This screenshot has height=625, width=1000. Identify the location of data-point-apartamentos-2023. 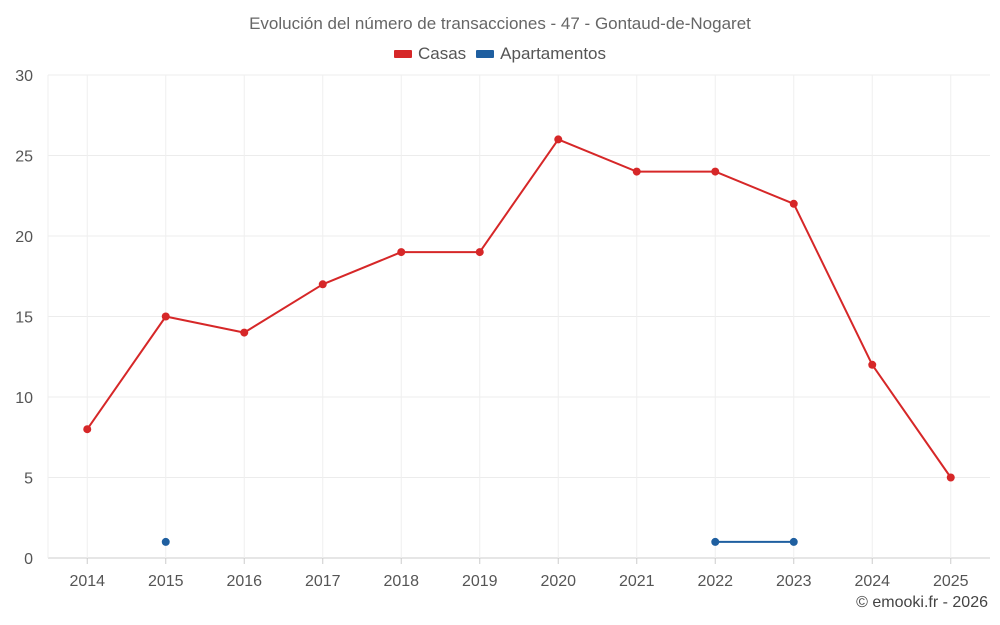
(793, 541).